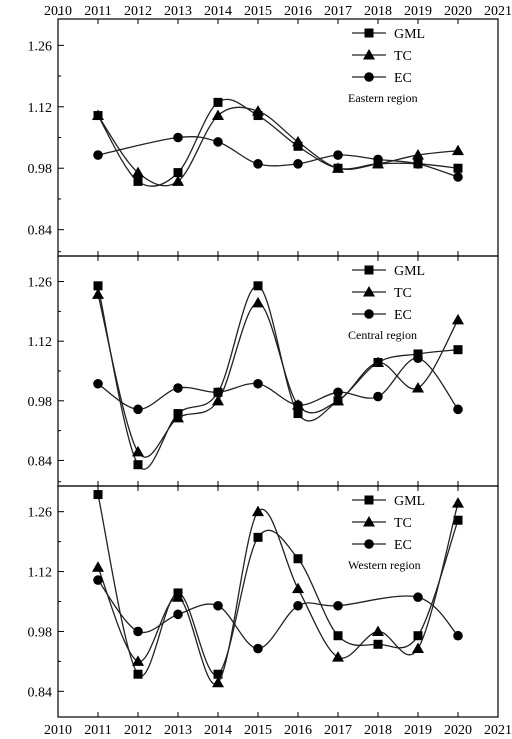 This screenshot has width=512, height=739. What do you see at coordinates (383, 98) in the screenshot?
I see `region-label: Eastern region` at bounding box center [383, 98].